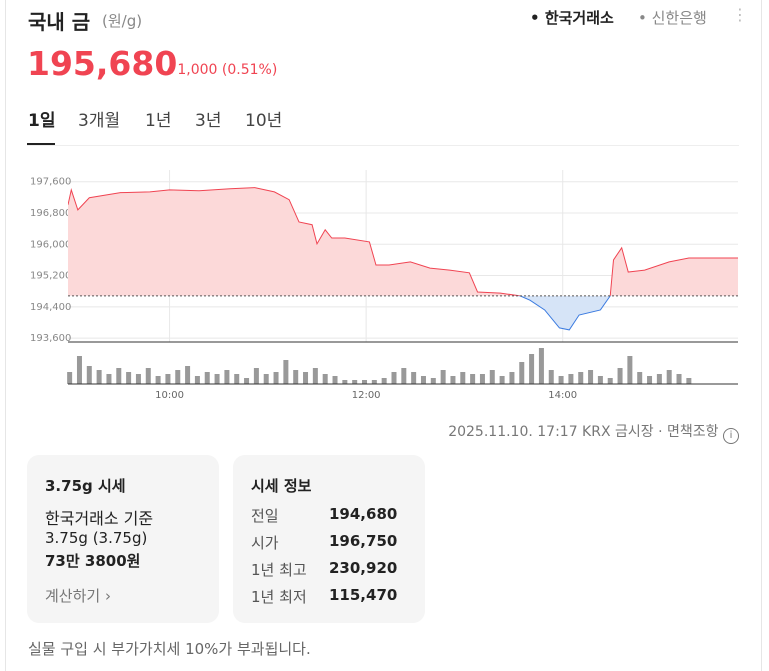 The height and width of the screenshot is (671, 769). I want to click on period-tab: 3년, so click(208, 121).